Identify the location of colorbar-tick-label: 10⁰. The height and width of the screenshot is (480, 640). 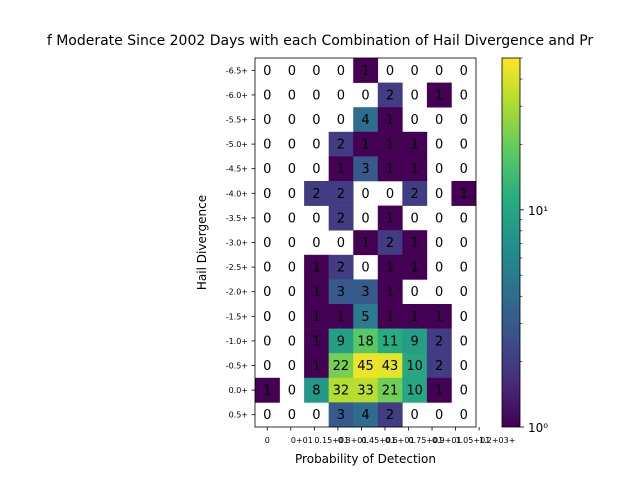
(538, 428).